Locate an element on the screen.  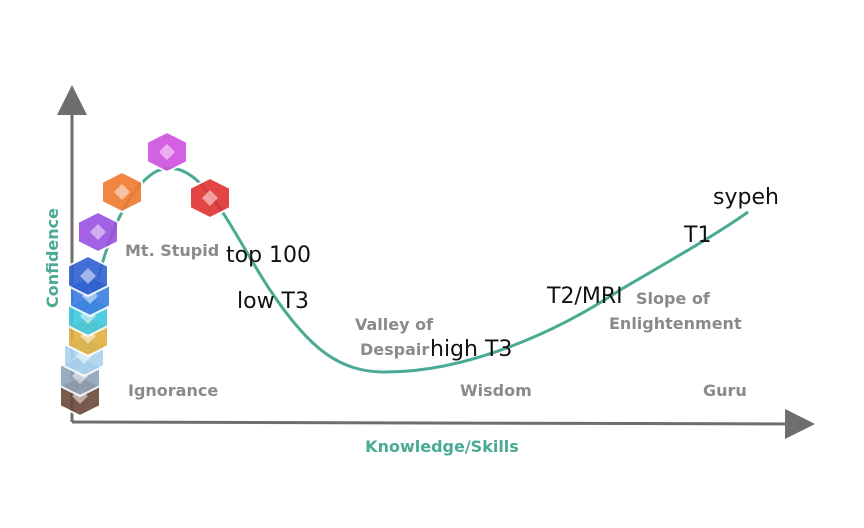
annotation: top 100 is located at coordinates (268, 255).